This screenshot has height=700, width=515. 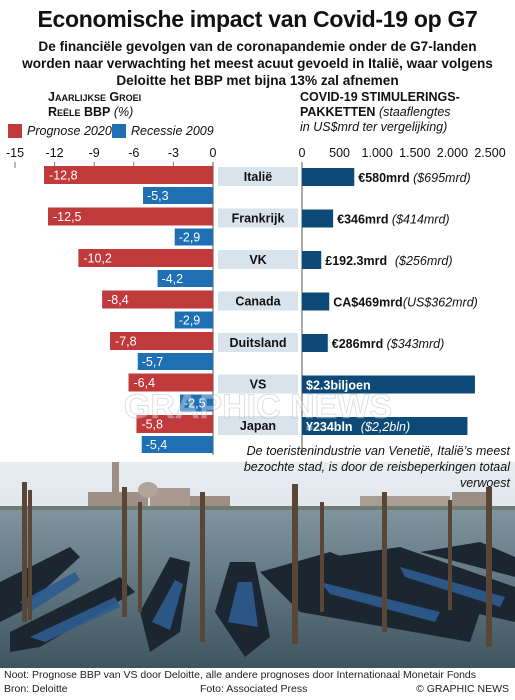 I want to click on stimulus-tick-label: 1.000, so click(x=377, y=153).